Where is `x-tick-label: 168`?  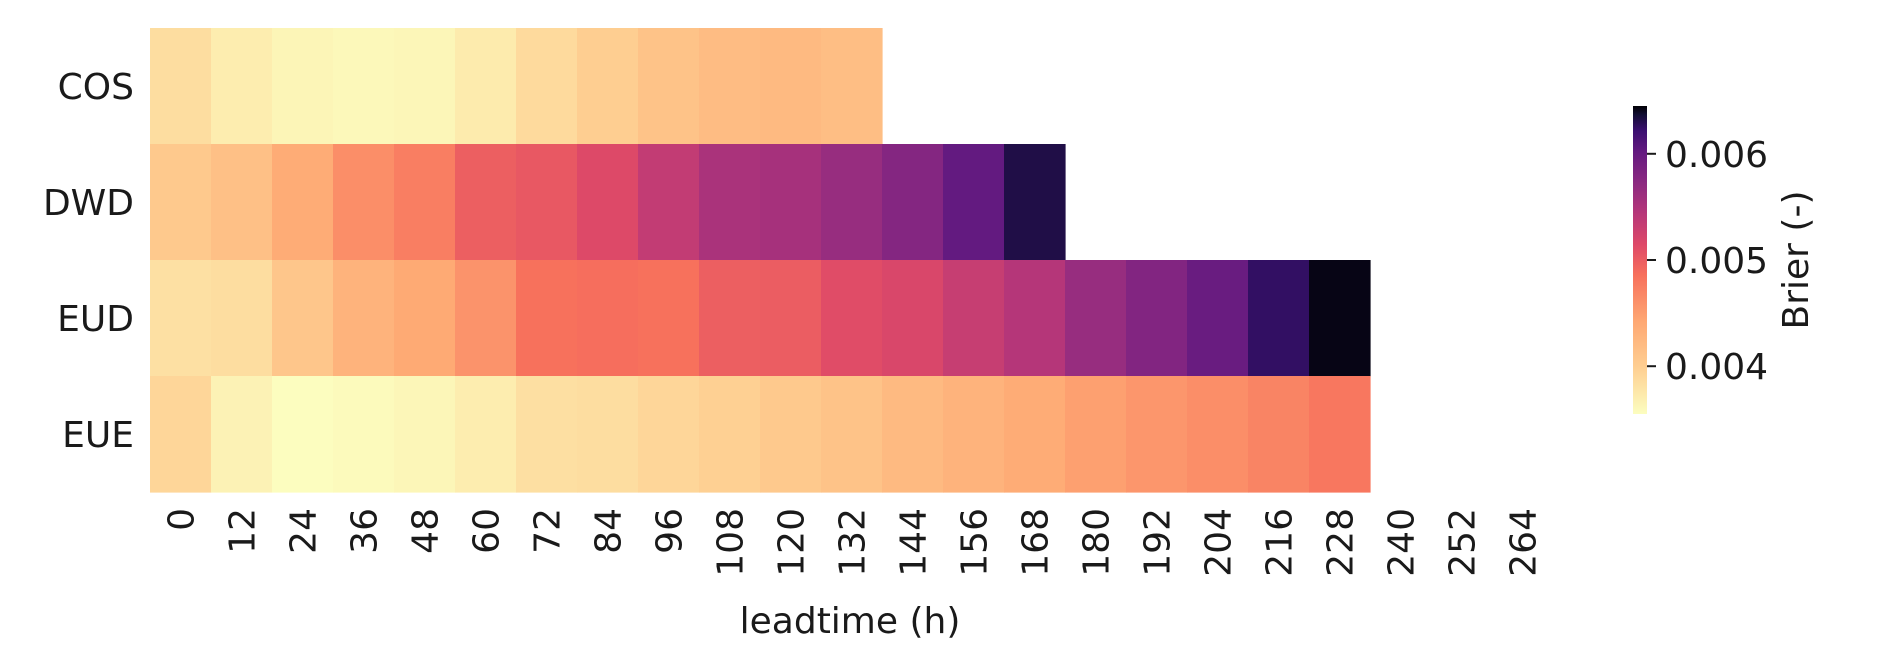
x-tick-label: 168 is located at coordinates (1036, 542).